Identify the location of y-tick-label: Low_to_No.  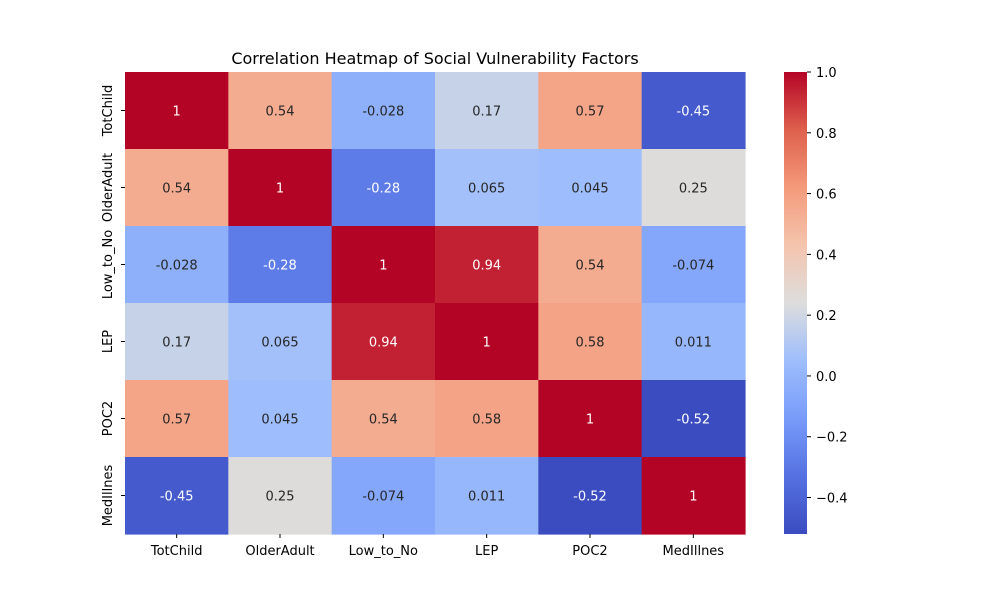
(108, 264).